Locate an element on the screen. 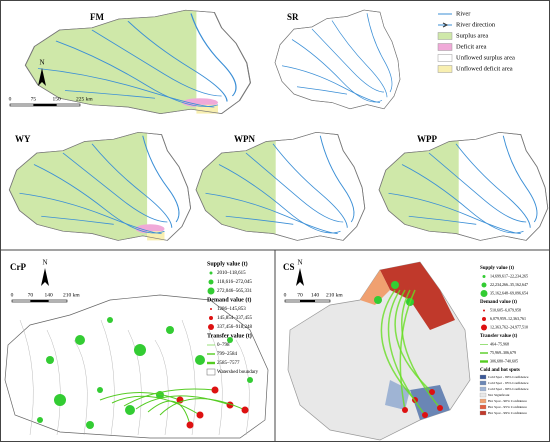 This screenshot has width=550, height=442. label: 140 is located at coordinates (315, 295).